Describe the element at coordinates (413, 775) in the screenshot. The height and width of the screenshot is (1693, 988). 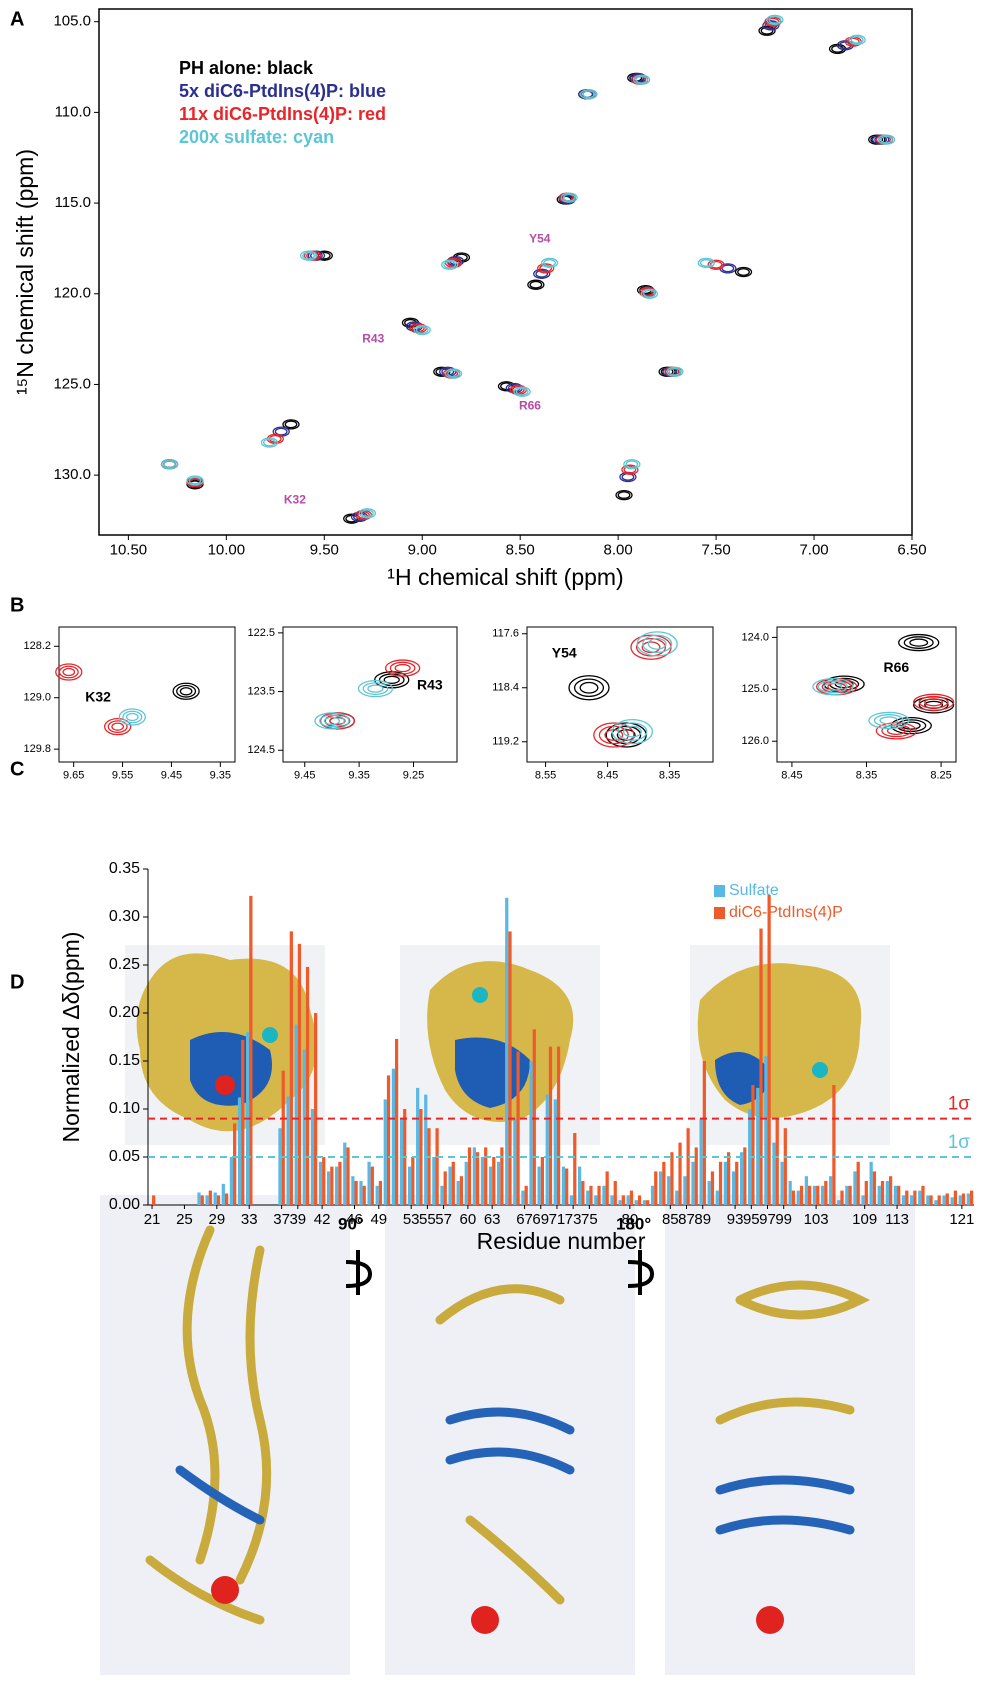
I see `x-tick-label: 9.25` at that location.